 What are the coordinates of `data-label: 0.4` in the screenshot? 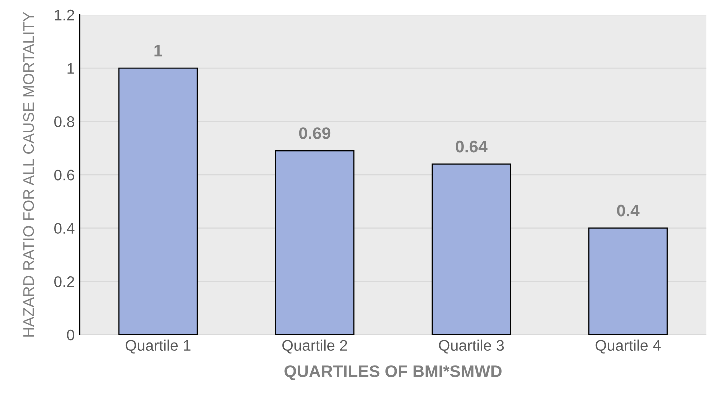 It's located at (628, 210).